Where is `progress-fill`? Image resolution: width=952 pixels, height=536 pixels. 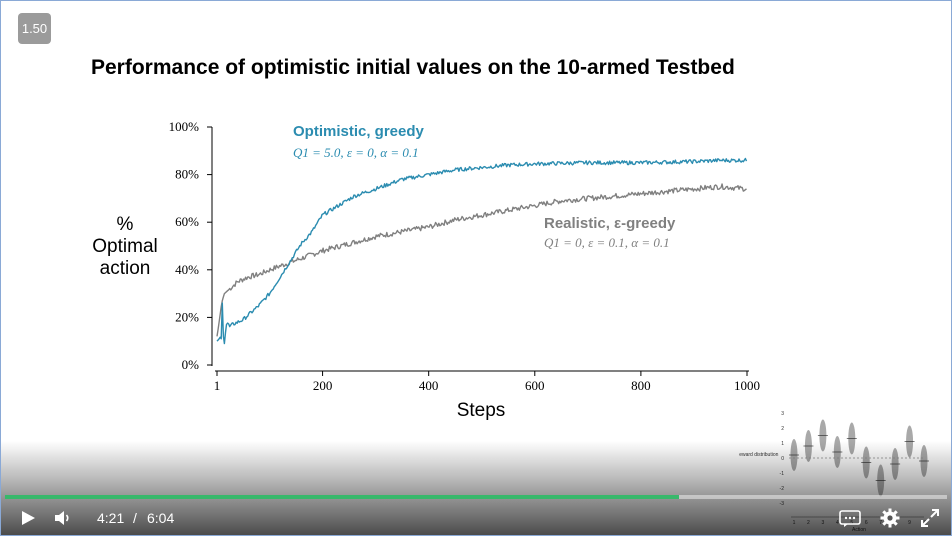 progress-fill is located at coordinates (342, 497).